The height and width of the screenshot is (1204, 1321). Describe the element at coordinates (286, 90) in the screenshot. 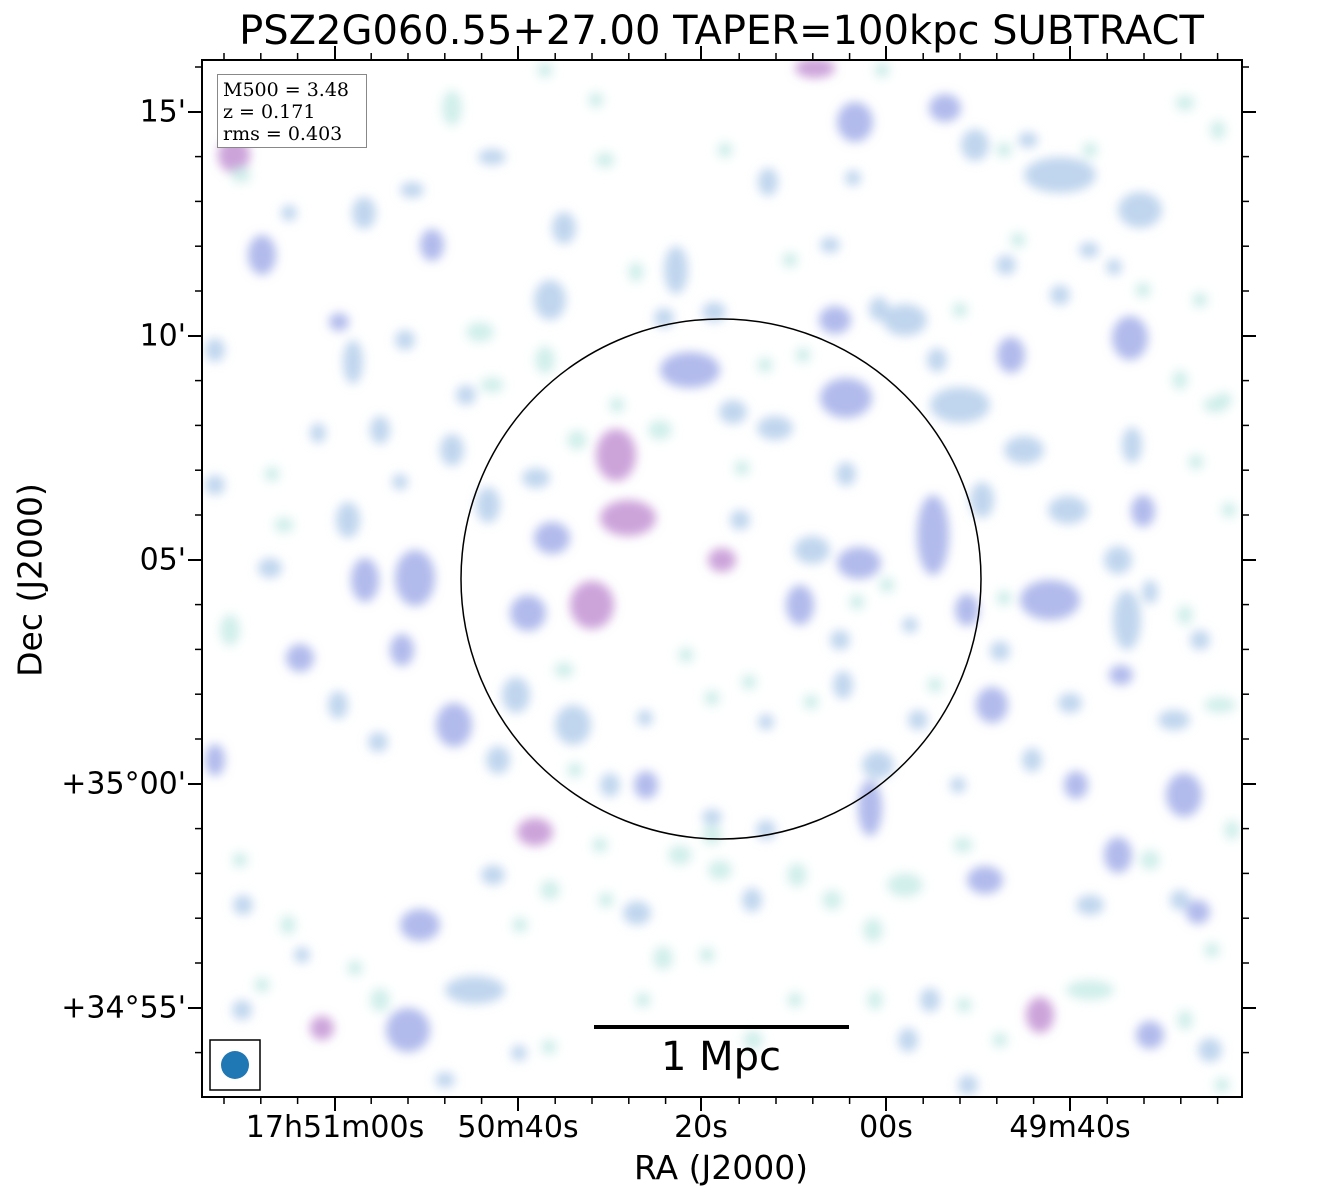

I see `m500-text: M500 = 3.48` at that location.